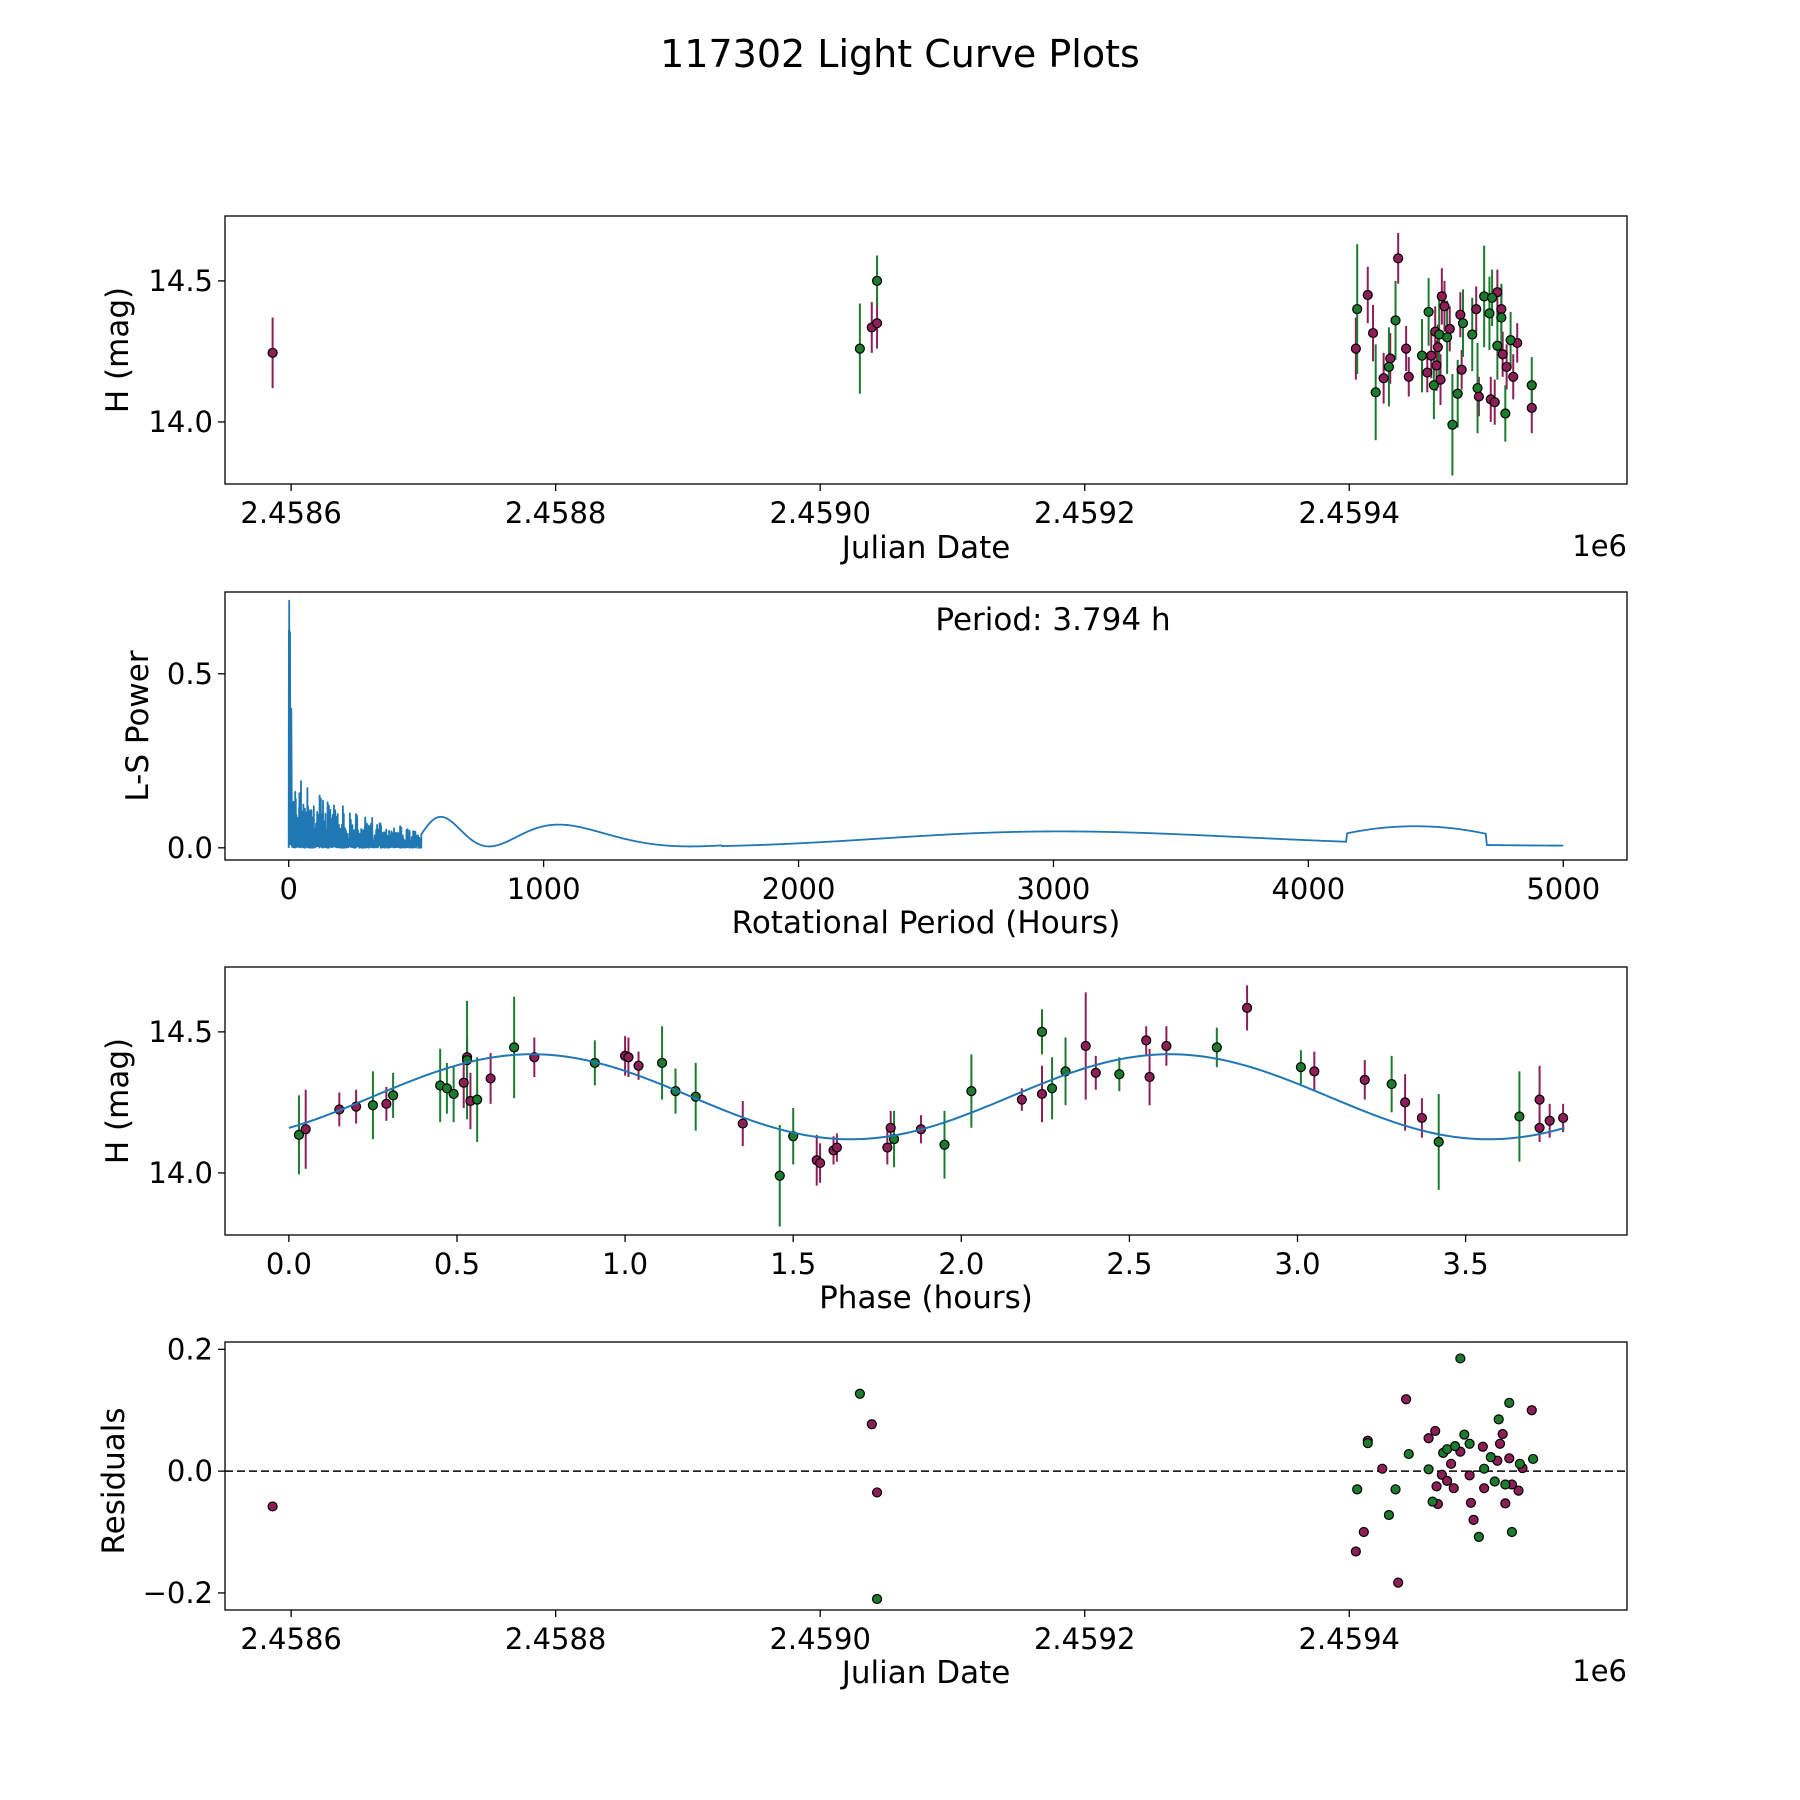 The image size is (1800, 1800). Describe the element at coordinates (1129, 1264) in the screenshot. I see `phase-x-tick-label: 2.5` at that location.